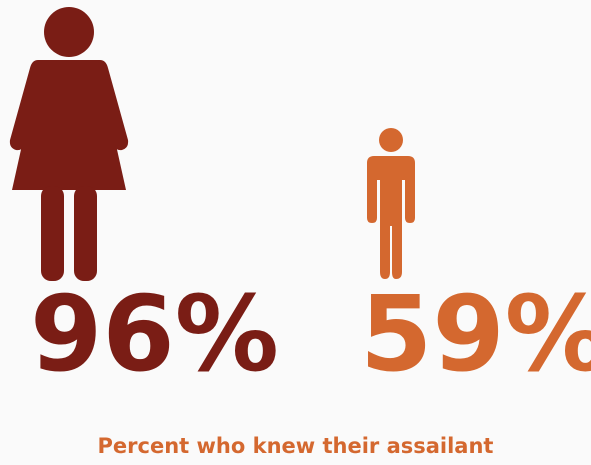  I want to click on chart-caption: Percent who knew their assailant, so click(296, 446).